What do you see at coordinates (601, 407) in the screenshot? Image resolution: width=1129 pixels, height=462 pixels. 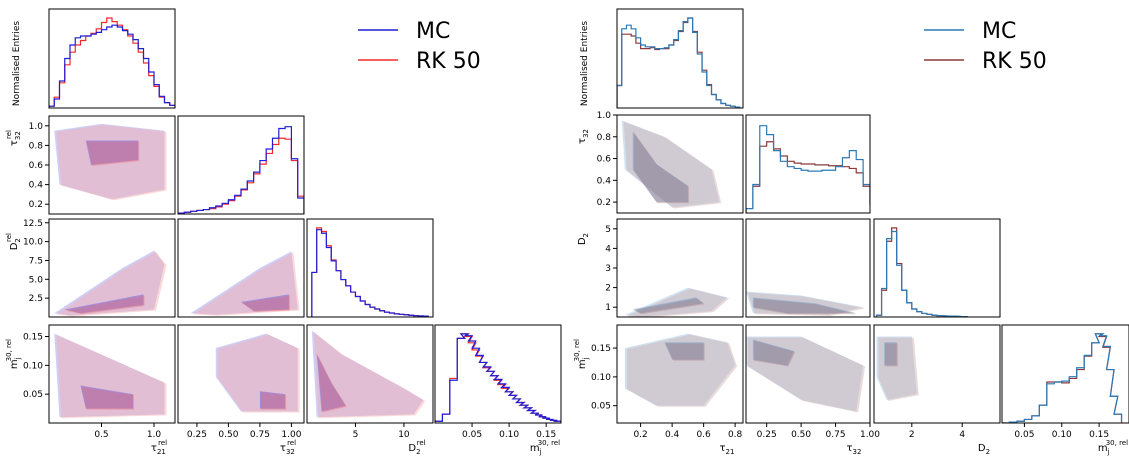 I see `y-tick-label: 0.05` at bounding box center [601, 407].